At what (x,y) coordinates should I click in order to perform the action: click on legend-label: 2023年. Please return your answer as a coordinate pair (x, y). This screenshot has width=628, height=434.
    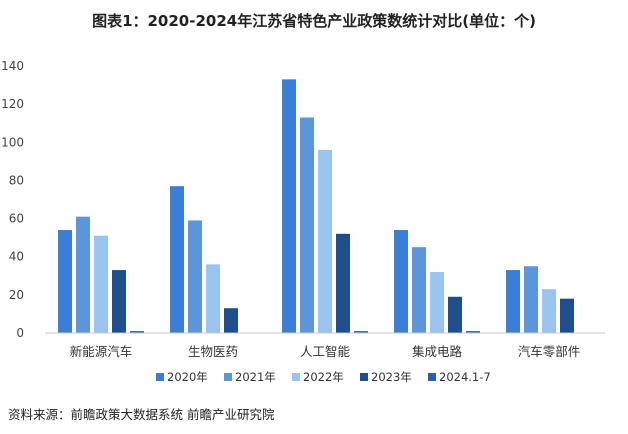
    Looking at the image, I should click on (391, 377).